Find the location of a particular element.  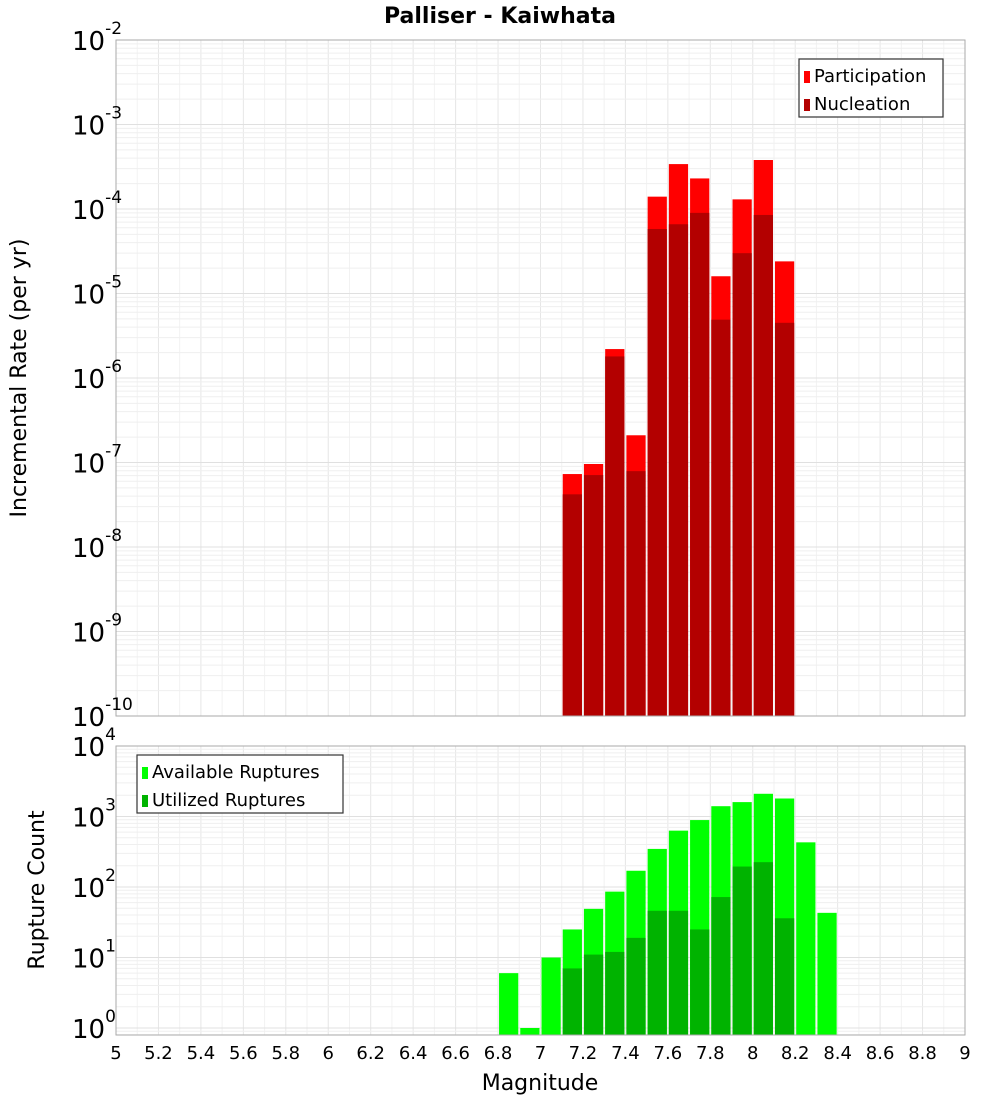

top-y-tick-label: 10⁻² is located at coordinates (97, 38).